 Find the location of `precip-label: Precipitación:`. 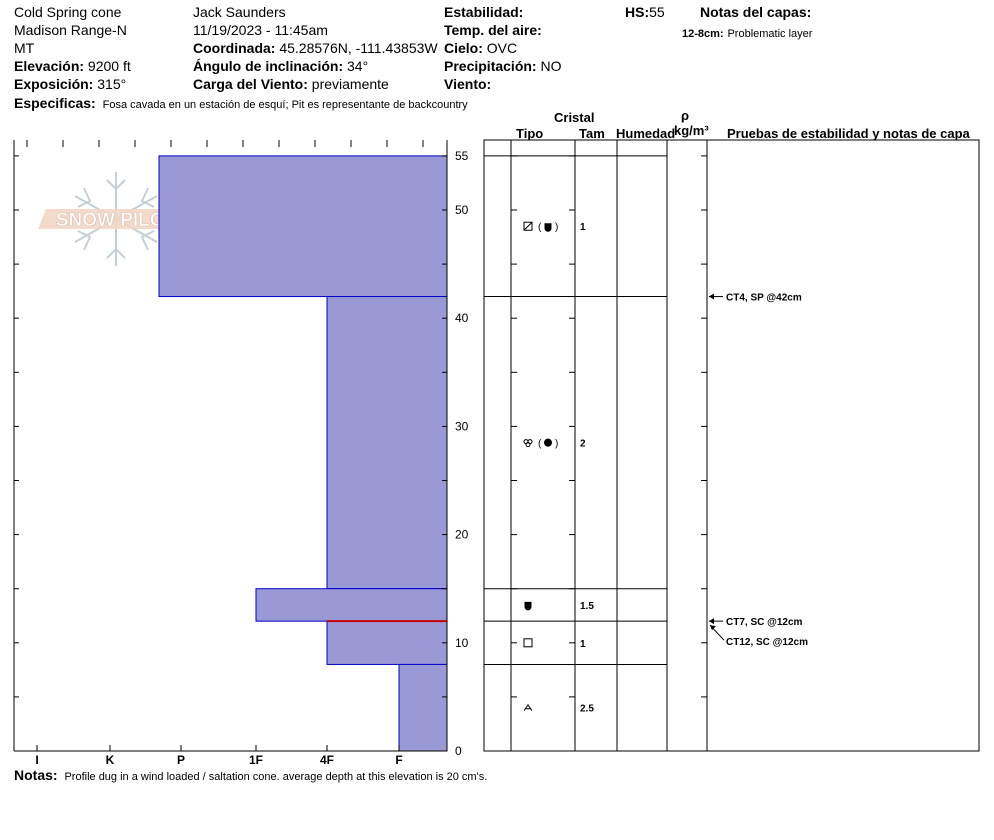

precip-label: Precipitación: is located at coordinates (490, 66).